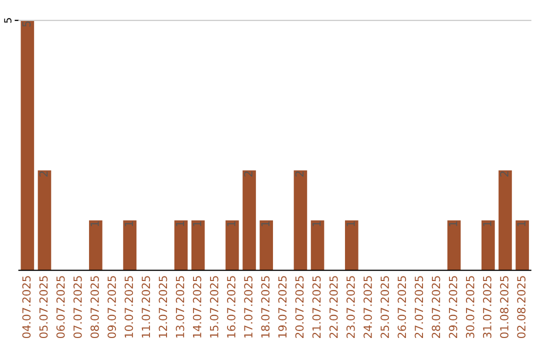 This screenshot has width=540, height=340. Describe the element at coordinates (248, 307) in the screenshot. I see `x-tick-label: 17.07.2025` at that location.